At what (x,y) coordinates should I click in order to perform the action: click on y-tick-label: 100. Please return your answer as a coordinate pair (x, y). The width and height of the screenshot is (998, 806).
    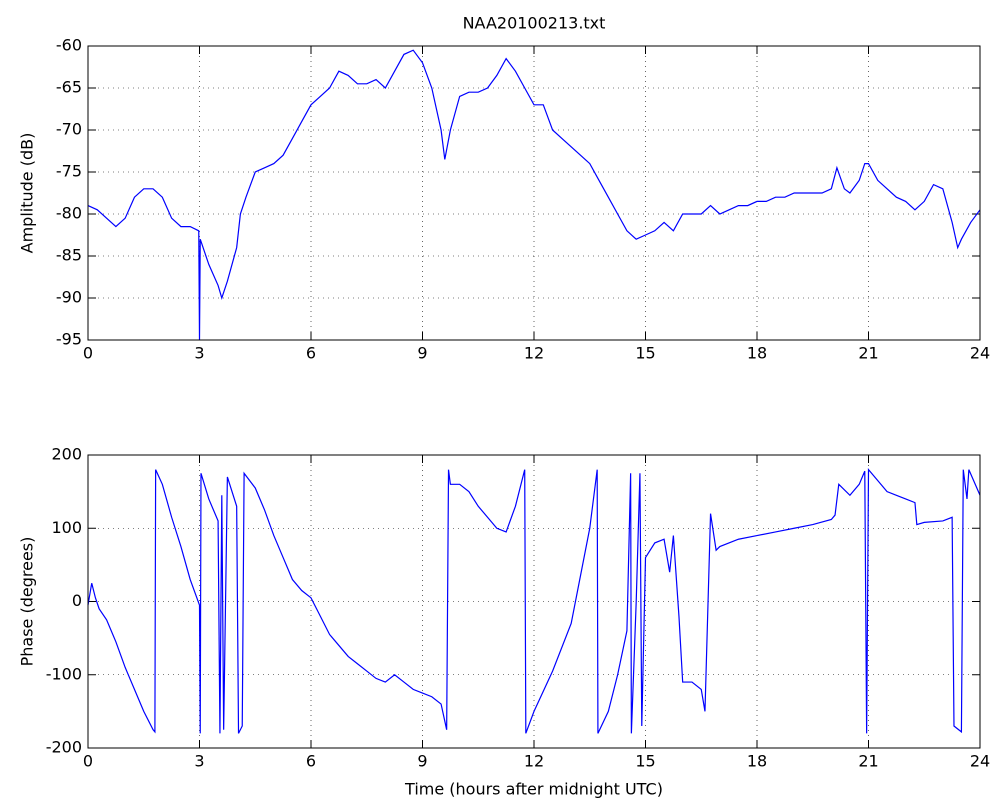
    Looking at the image, I should click on (66, 527).